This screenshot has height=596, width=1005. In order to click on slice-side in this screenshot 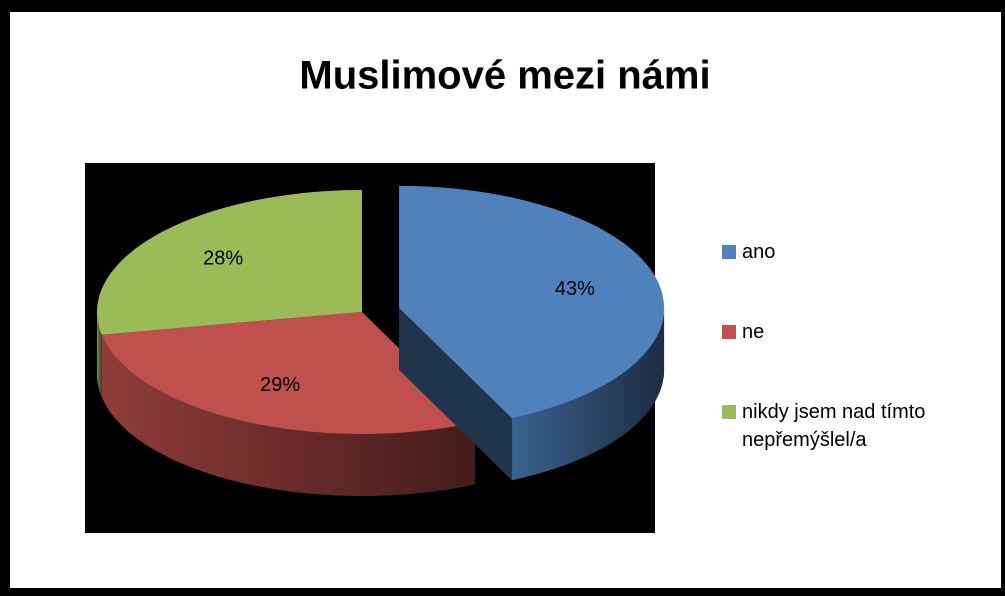, I will do `click(455, 394)`.